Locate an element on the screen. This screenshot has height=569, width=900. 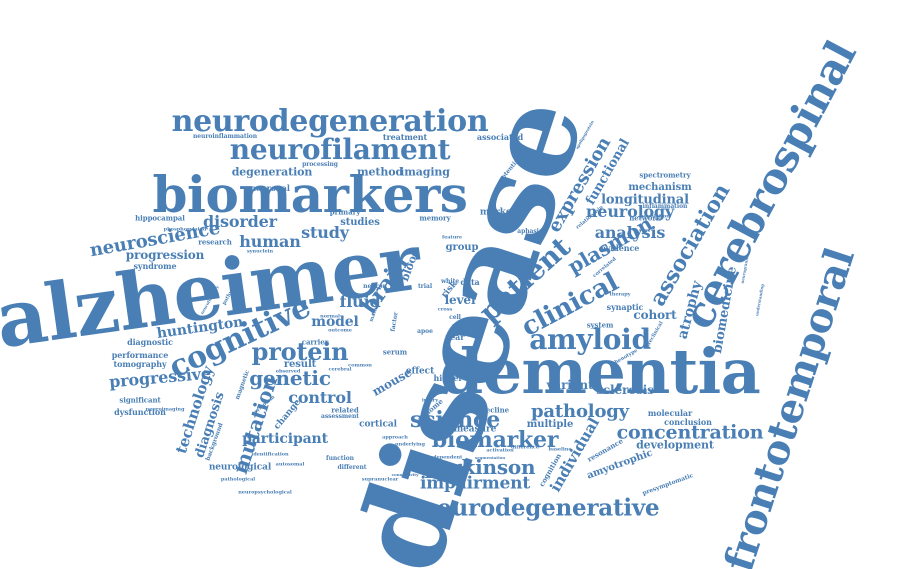
cloud-word-studies: studies is located at coordinates (360, 222).